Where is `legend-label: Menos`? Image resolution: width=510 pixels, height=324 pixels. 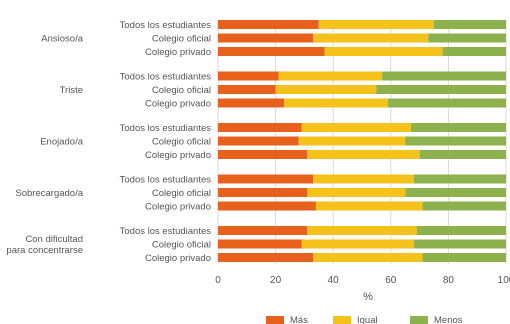
legend-label: Menos is located at coordinates (448, 319).